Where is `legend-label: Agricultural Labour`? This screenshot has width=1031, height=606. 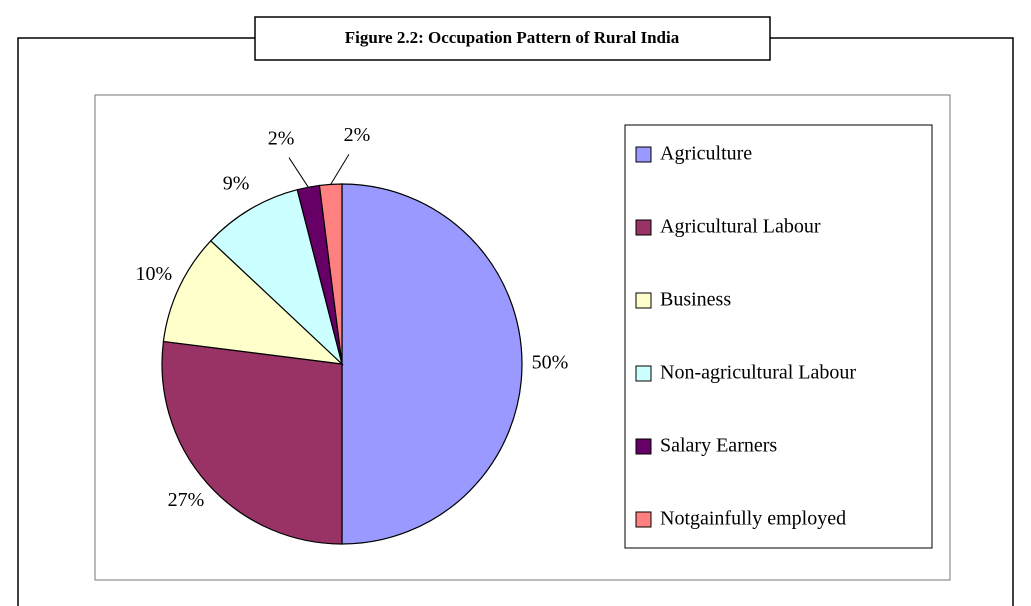 legend-label: Agricultural Labour is located at coordinates (740, 227).